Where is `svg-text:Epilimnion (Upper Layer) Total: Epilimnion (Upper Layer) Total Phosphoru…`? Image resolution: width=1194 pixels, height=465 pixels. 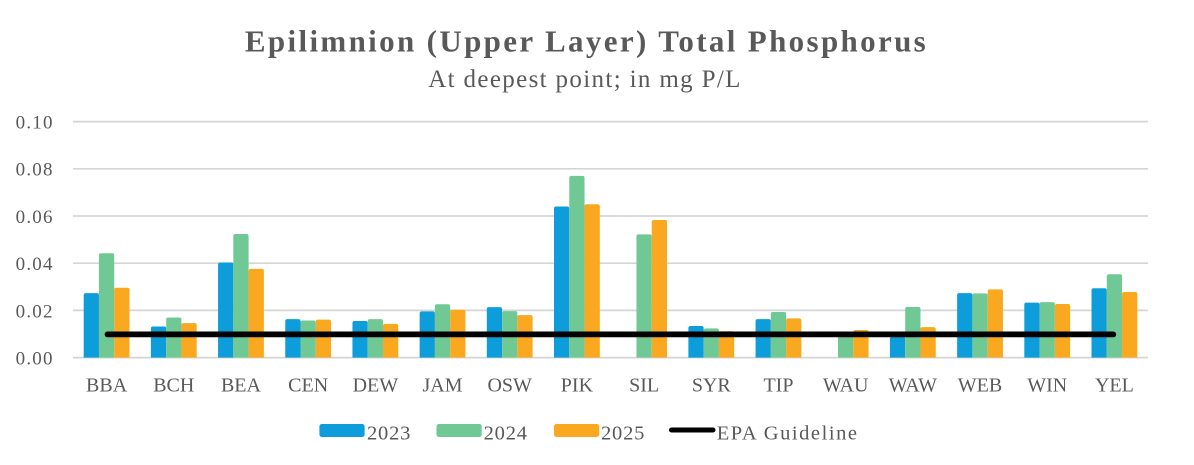 svg-text:Epilimnion (Upper Layer) Total: Epilimnion (Upper Layer) Total Phosphoru… is located at coordinates (586, 41).